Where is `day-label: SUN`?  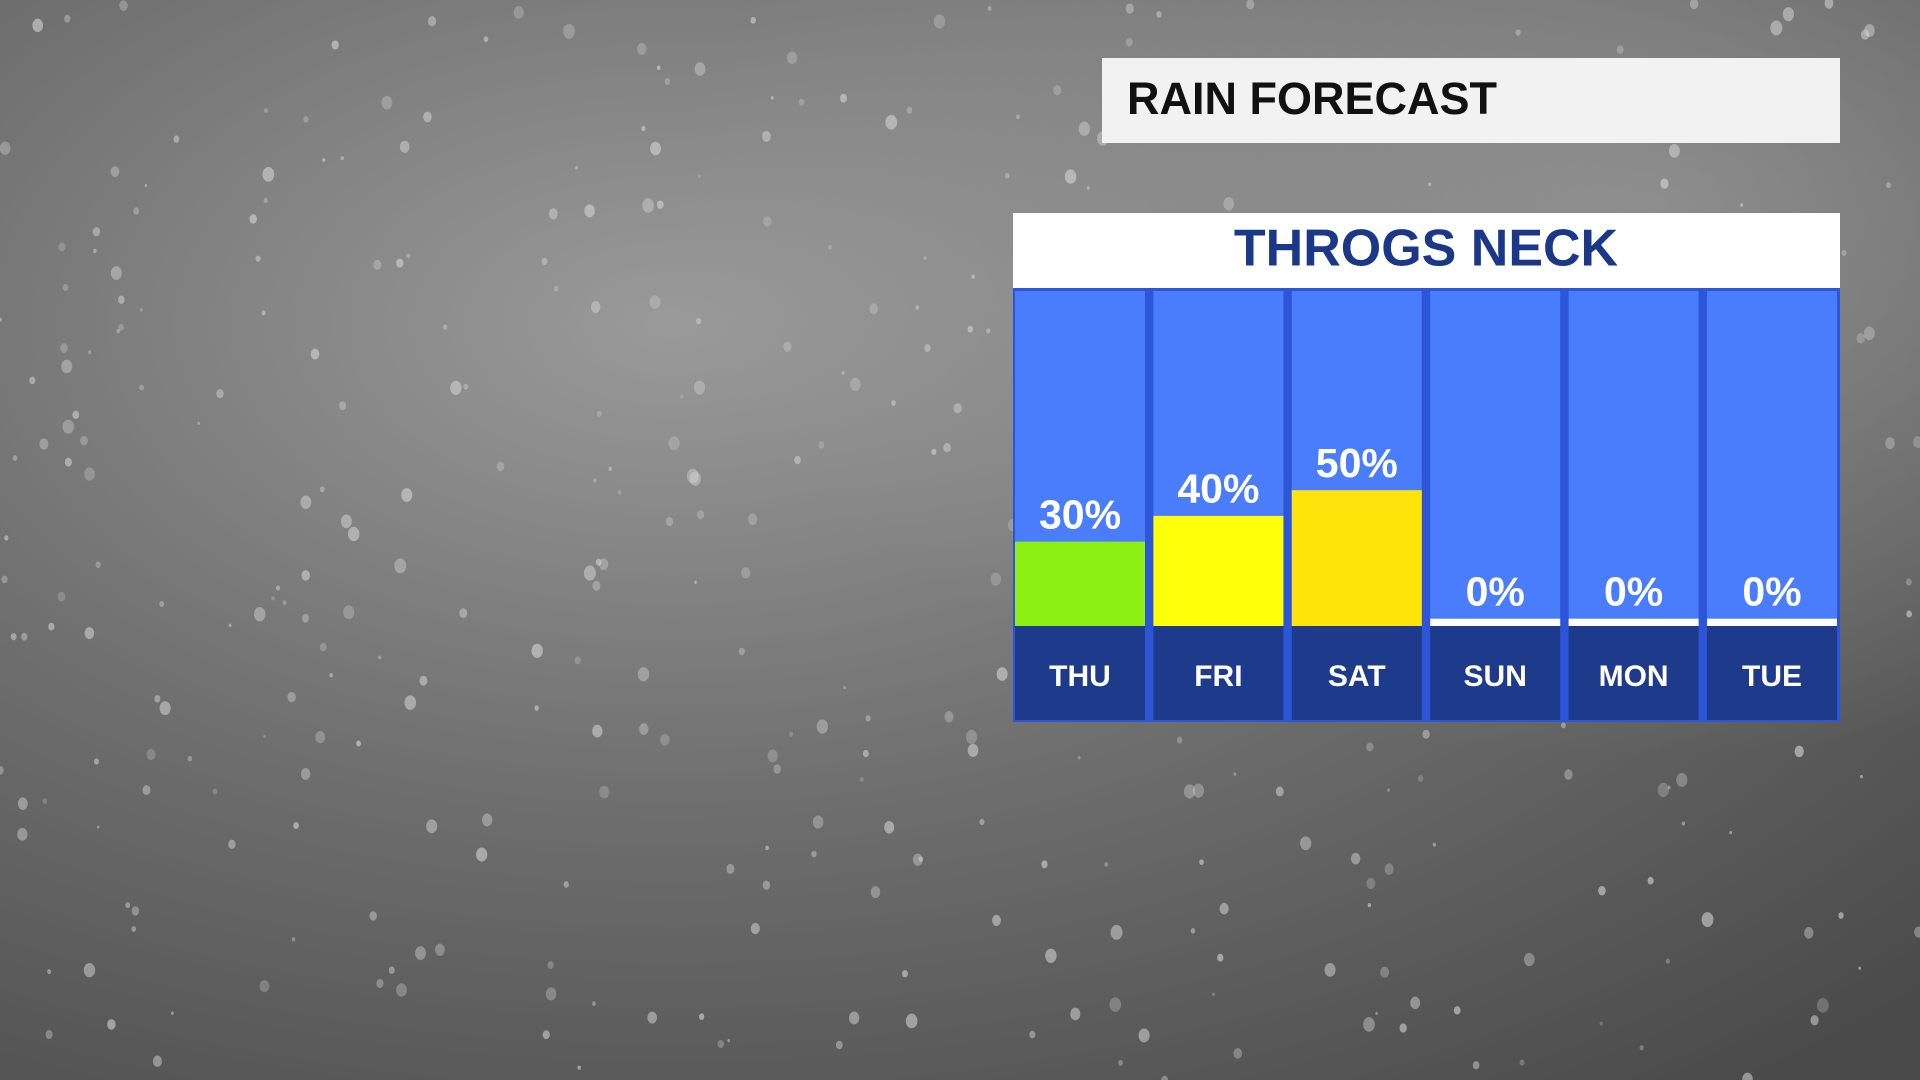 day-label: SUN is located at coordinates (1495, 676).